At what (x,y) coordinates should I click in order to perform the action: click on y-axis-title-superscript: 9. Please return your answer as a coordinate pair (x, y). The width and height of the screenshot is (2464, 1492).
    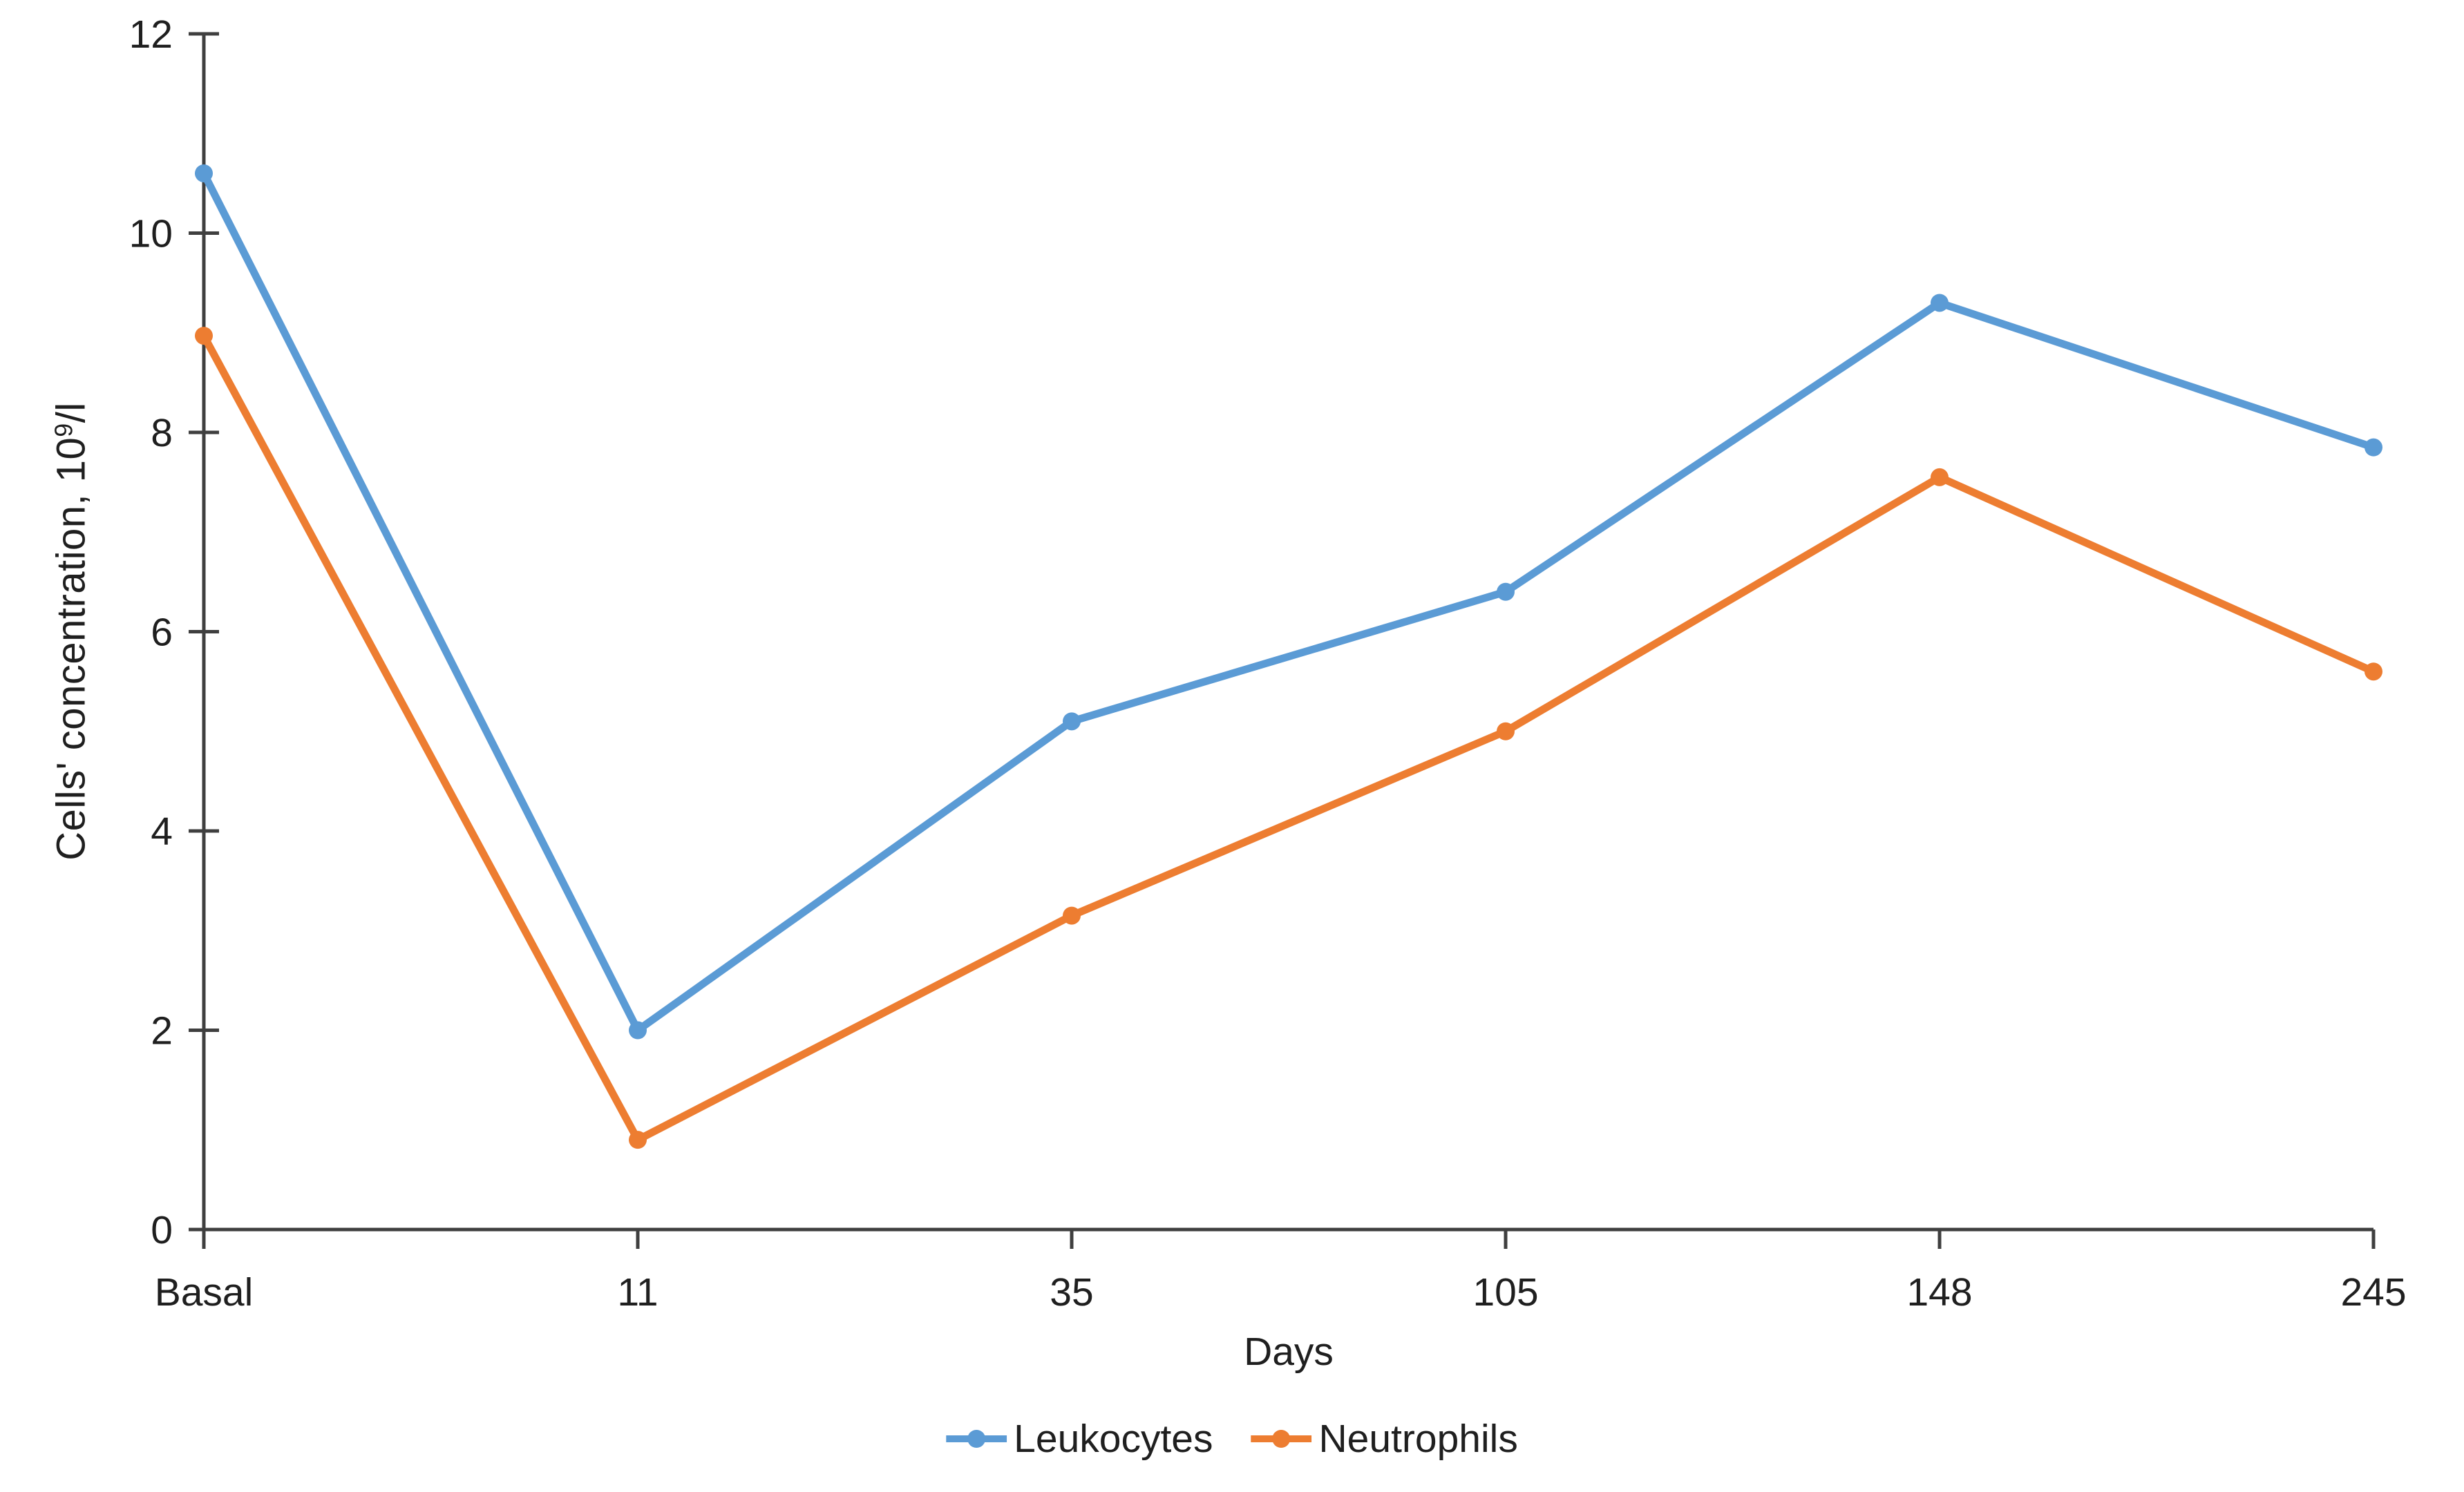
    Looking at the image, I should click on (63, 430).